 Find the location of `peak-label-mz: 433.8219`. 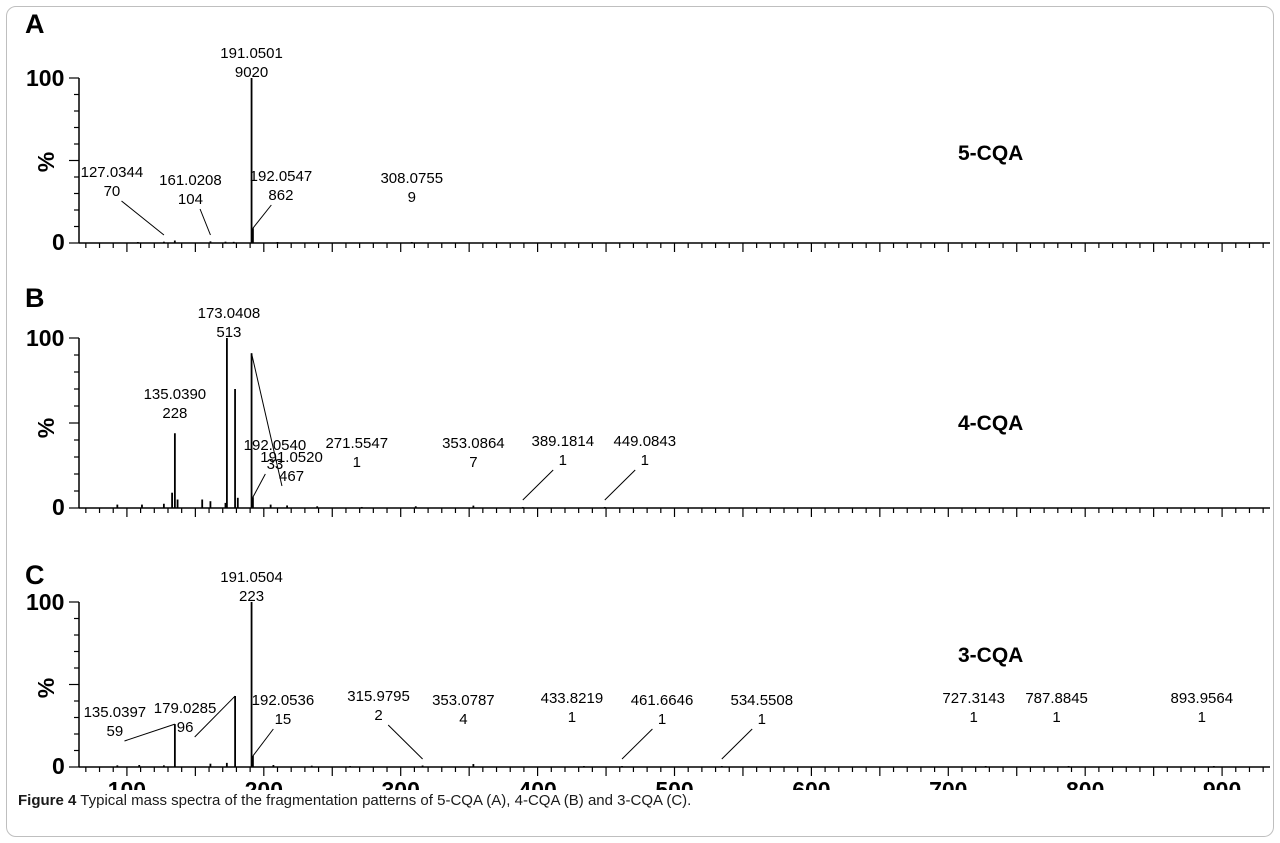

peak-label-mz: 433.8219 is located at coordinates (572, 698).